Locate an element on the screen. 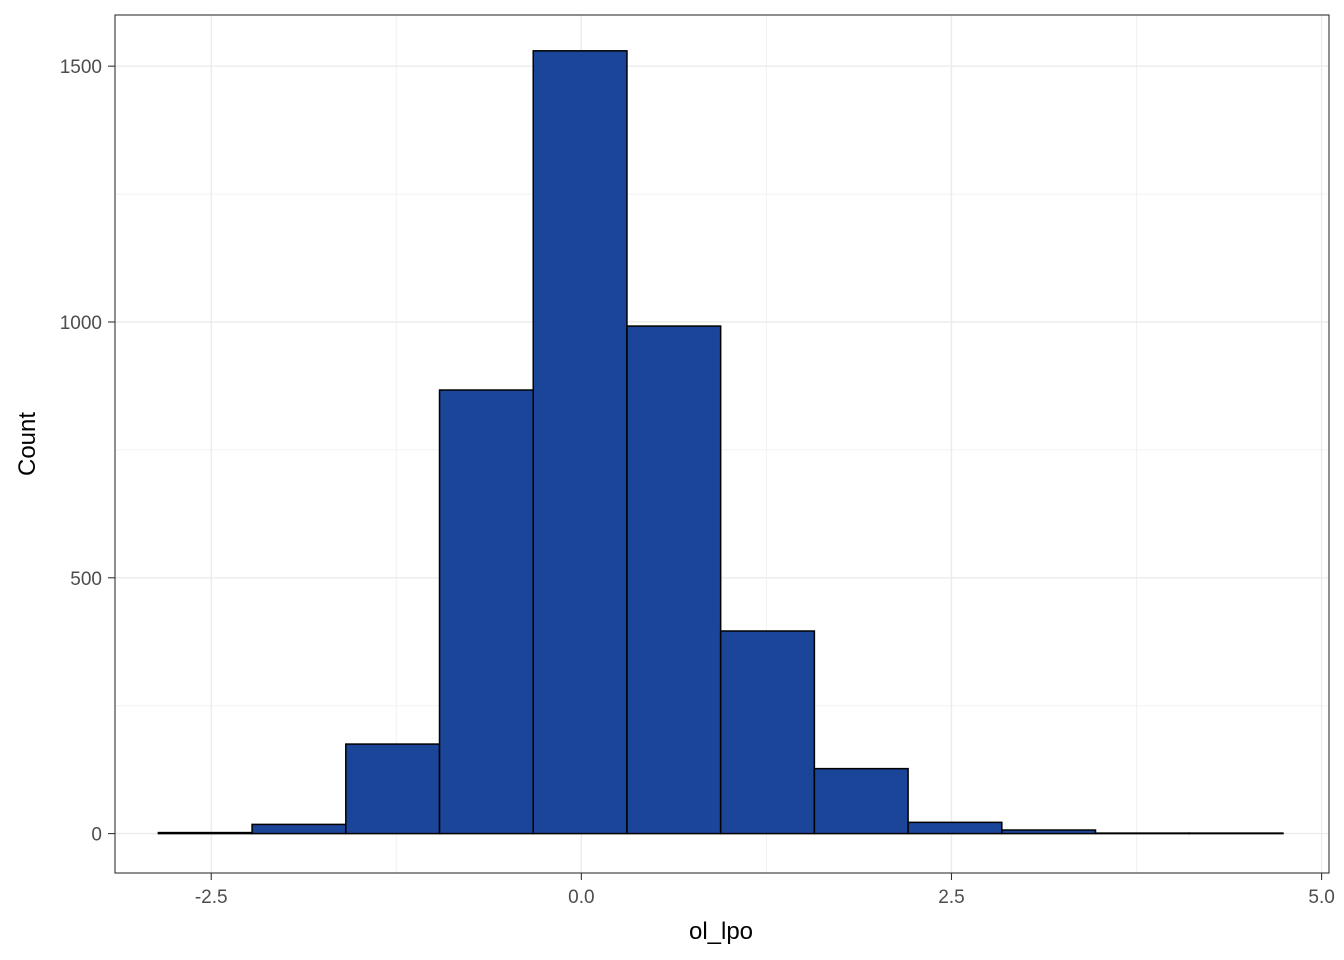  y-axis-title: Count is located at coordinates (27, 444).